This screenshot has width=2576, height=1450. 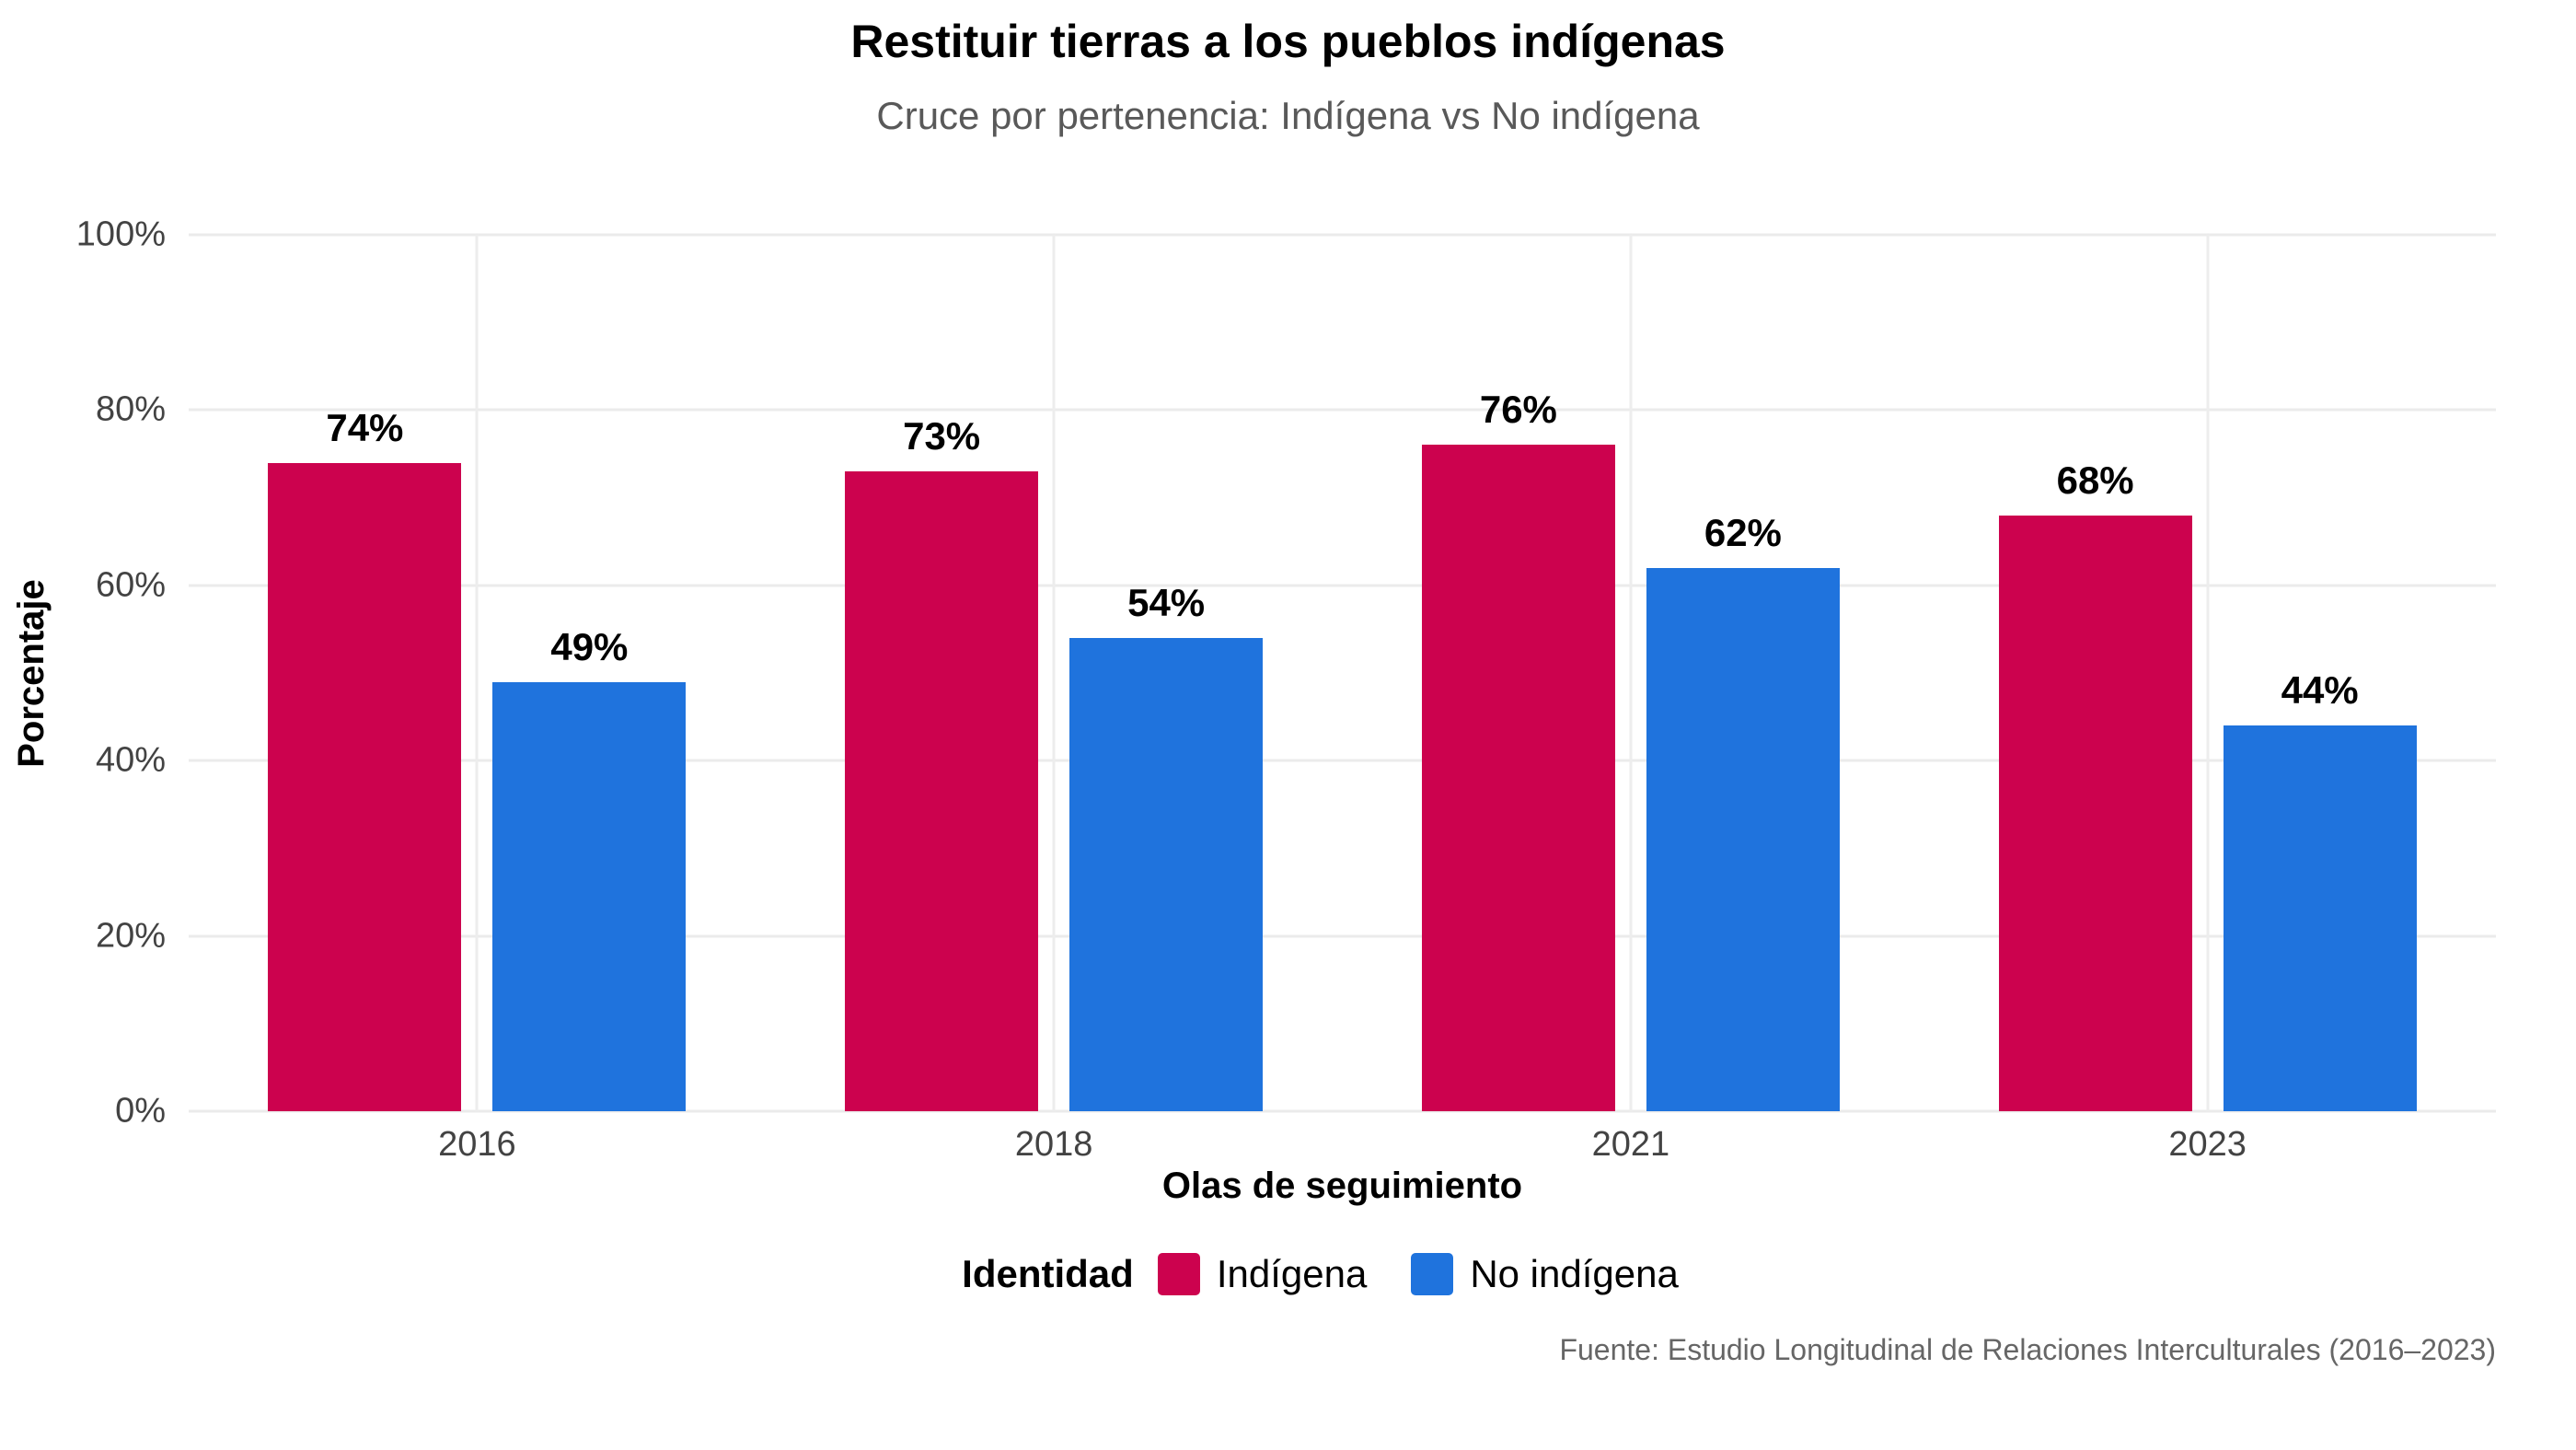 What do you see at coordinates (1574, 1273) in the screenshot?
I see `legend-label-no-indígena: No indígena` at bounding box center [1574, 1273].